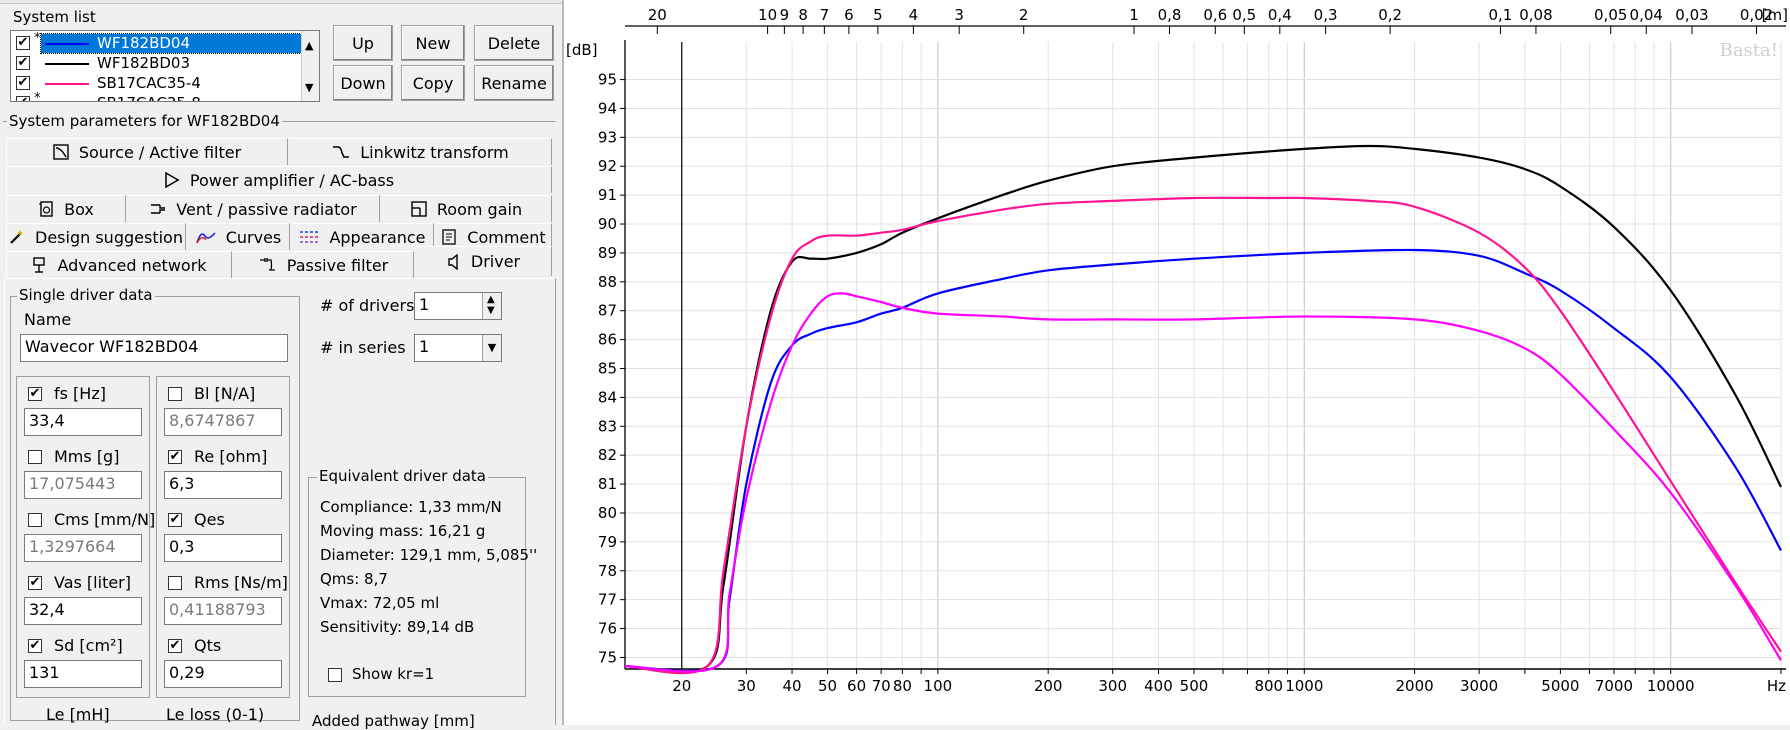 This screenshot has width=1790, height=730. I want to click on in-series-dropdown-icon: ▼, so click(491, 348).